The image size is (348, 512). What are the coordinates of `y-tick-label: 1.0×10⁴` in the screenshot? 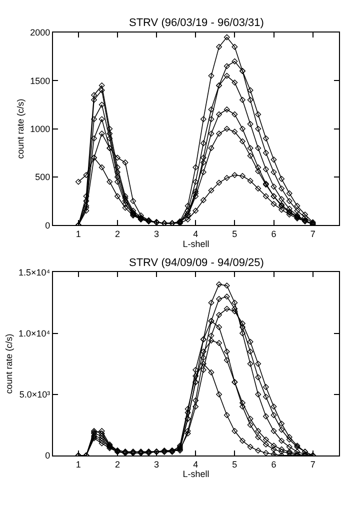 It's located at (34, 333).